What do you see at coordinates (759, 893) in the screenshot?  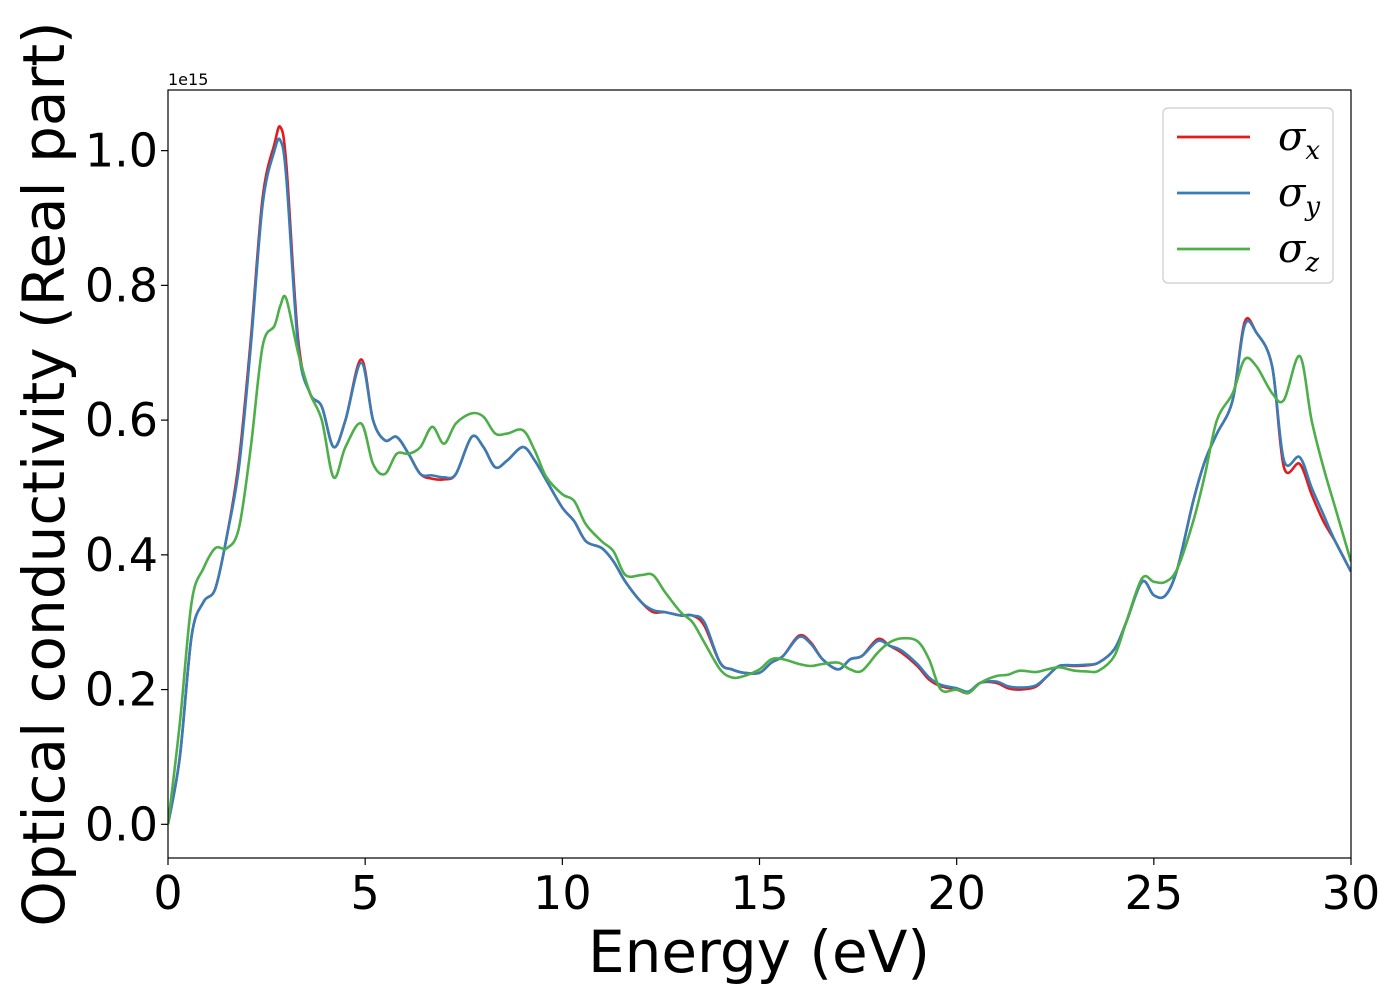 I see `x-tick-label: 15` at bounding box center [759, 893].